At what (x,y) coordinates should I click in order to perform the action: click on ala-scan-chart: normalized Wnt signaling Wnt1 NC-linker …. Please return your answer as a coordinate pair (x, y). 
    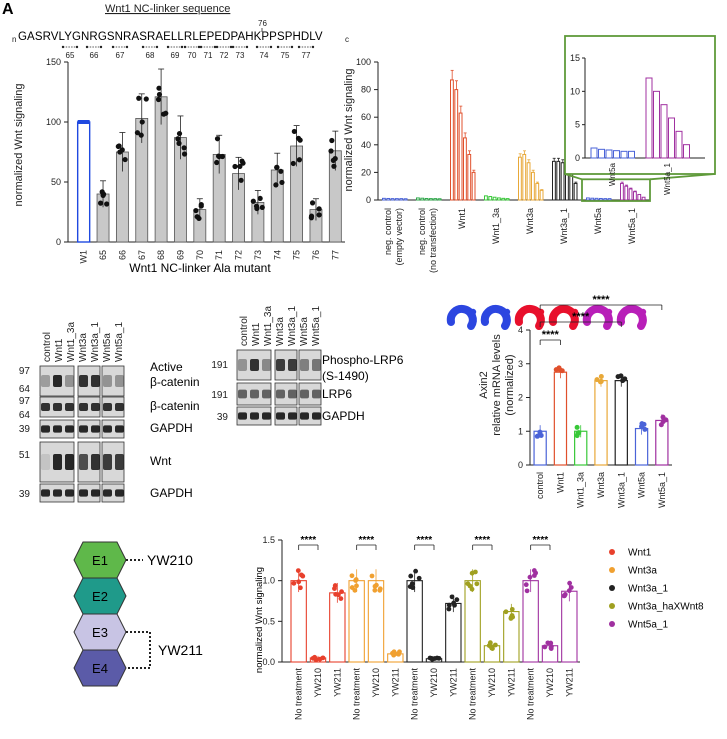
    Looking at the image, I should click on (179, 166).